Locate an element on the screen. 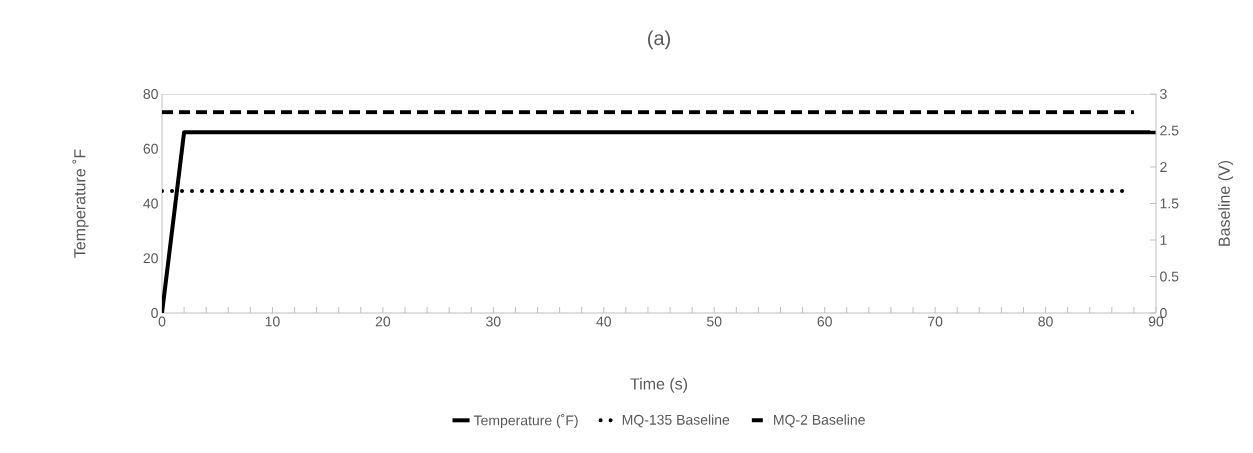  x-tick-label: 50 is located at coordinates (714, 321).